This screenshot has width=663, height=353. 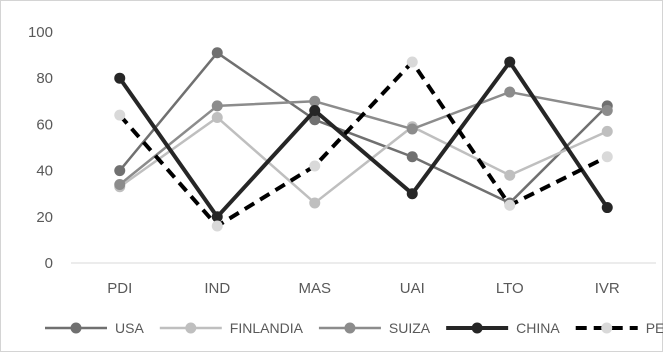 What do you see at coordinates (119, 288) in the screenshot?
I see `x-tick-label: PDI` at bounding box center [119, 288].